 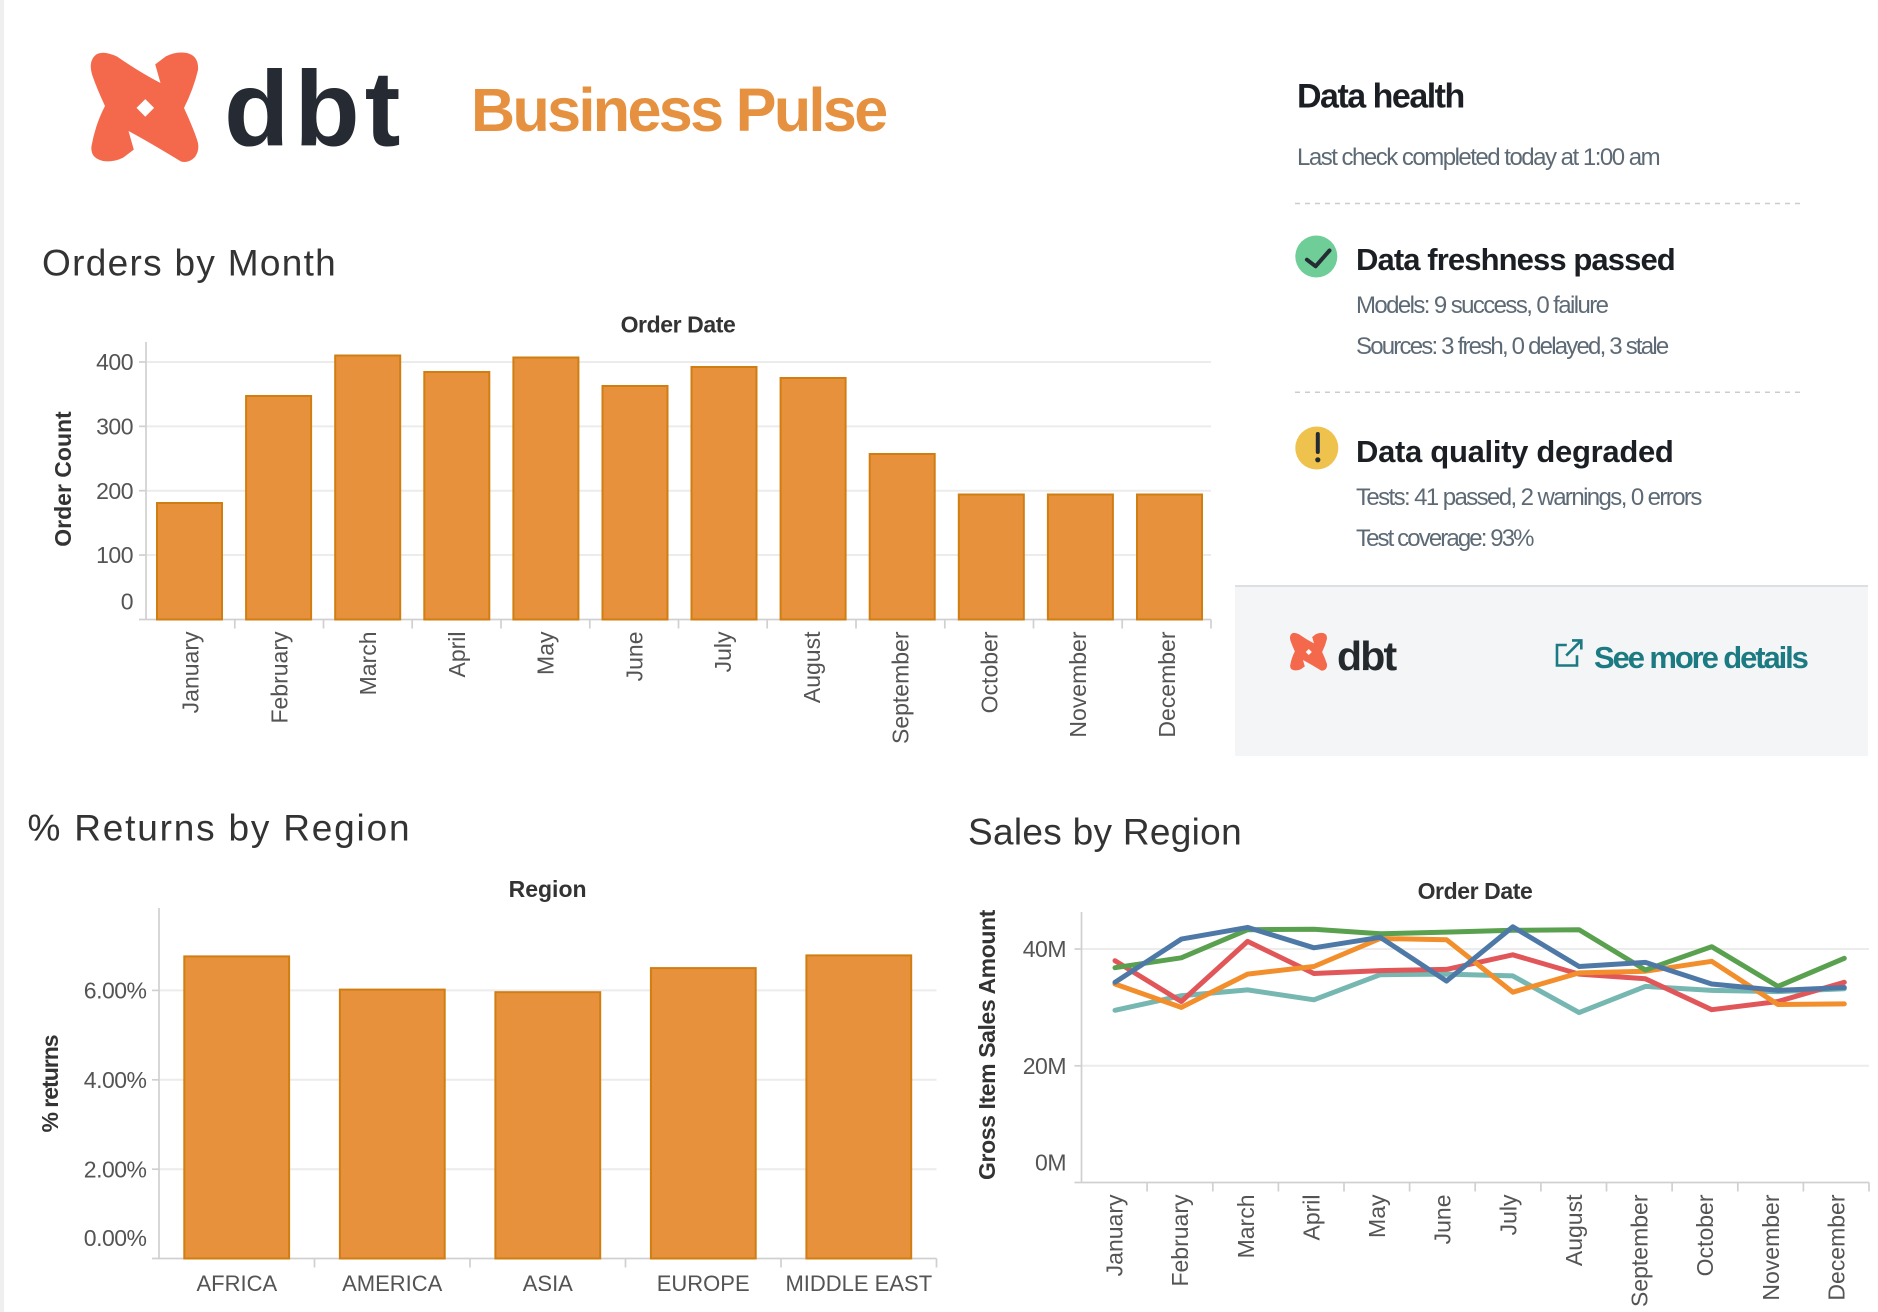 What do you see at coordinates (548, 889) in the screenshot?
I see `svg-text: Region` at bounding box center [548, 889].